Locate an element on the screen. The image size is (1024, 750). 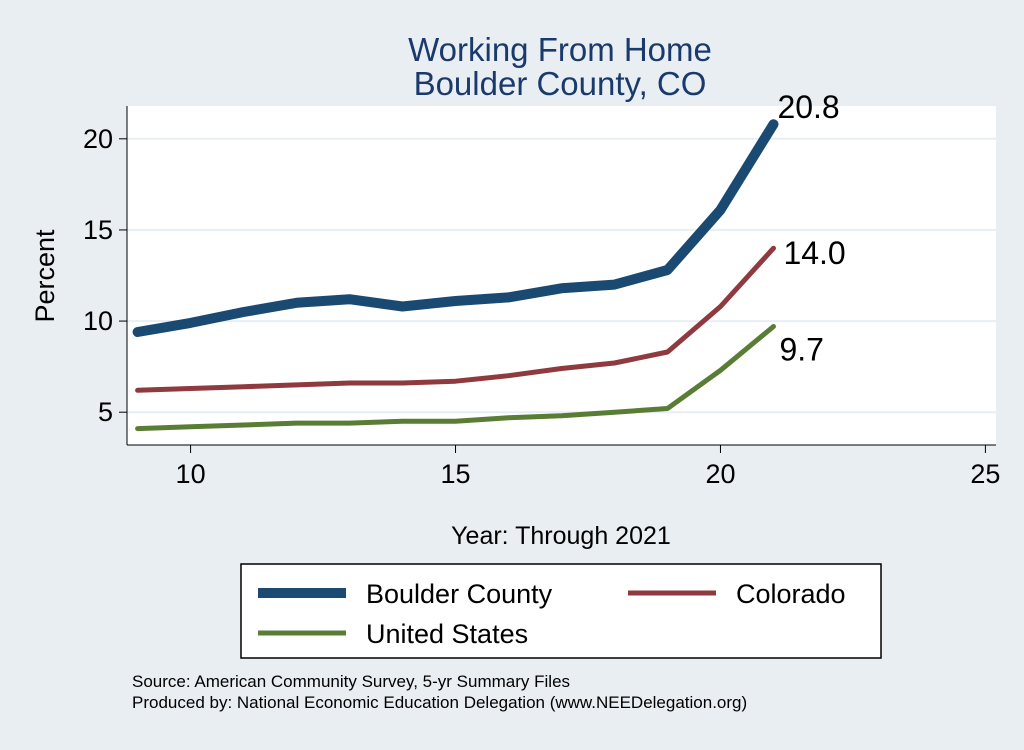
x-tick-label-15: 15 is located at coordinates (456, 474).